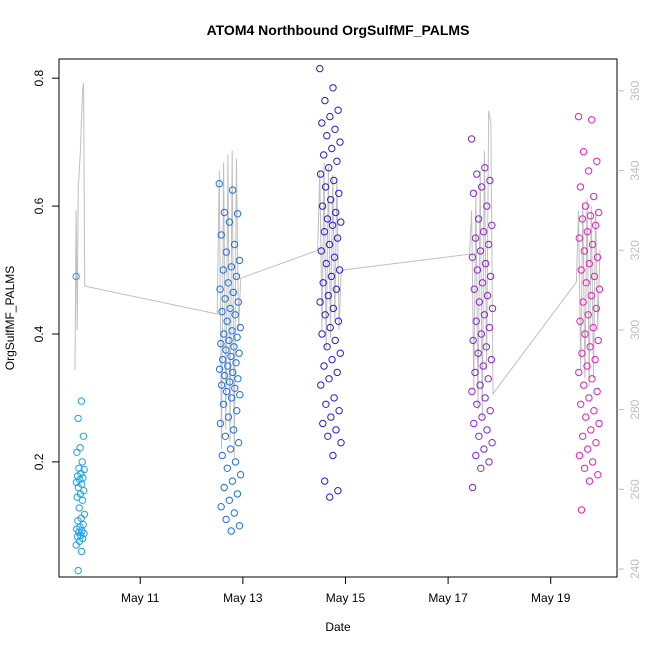 The height and width of the screenshot is (650, 650). Describe the element at coordinates (338, 30) in the screenshot. I see `chart-title: ATOM4 Northbound OrgSulfMF_PALMS` at that location.